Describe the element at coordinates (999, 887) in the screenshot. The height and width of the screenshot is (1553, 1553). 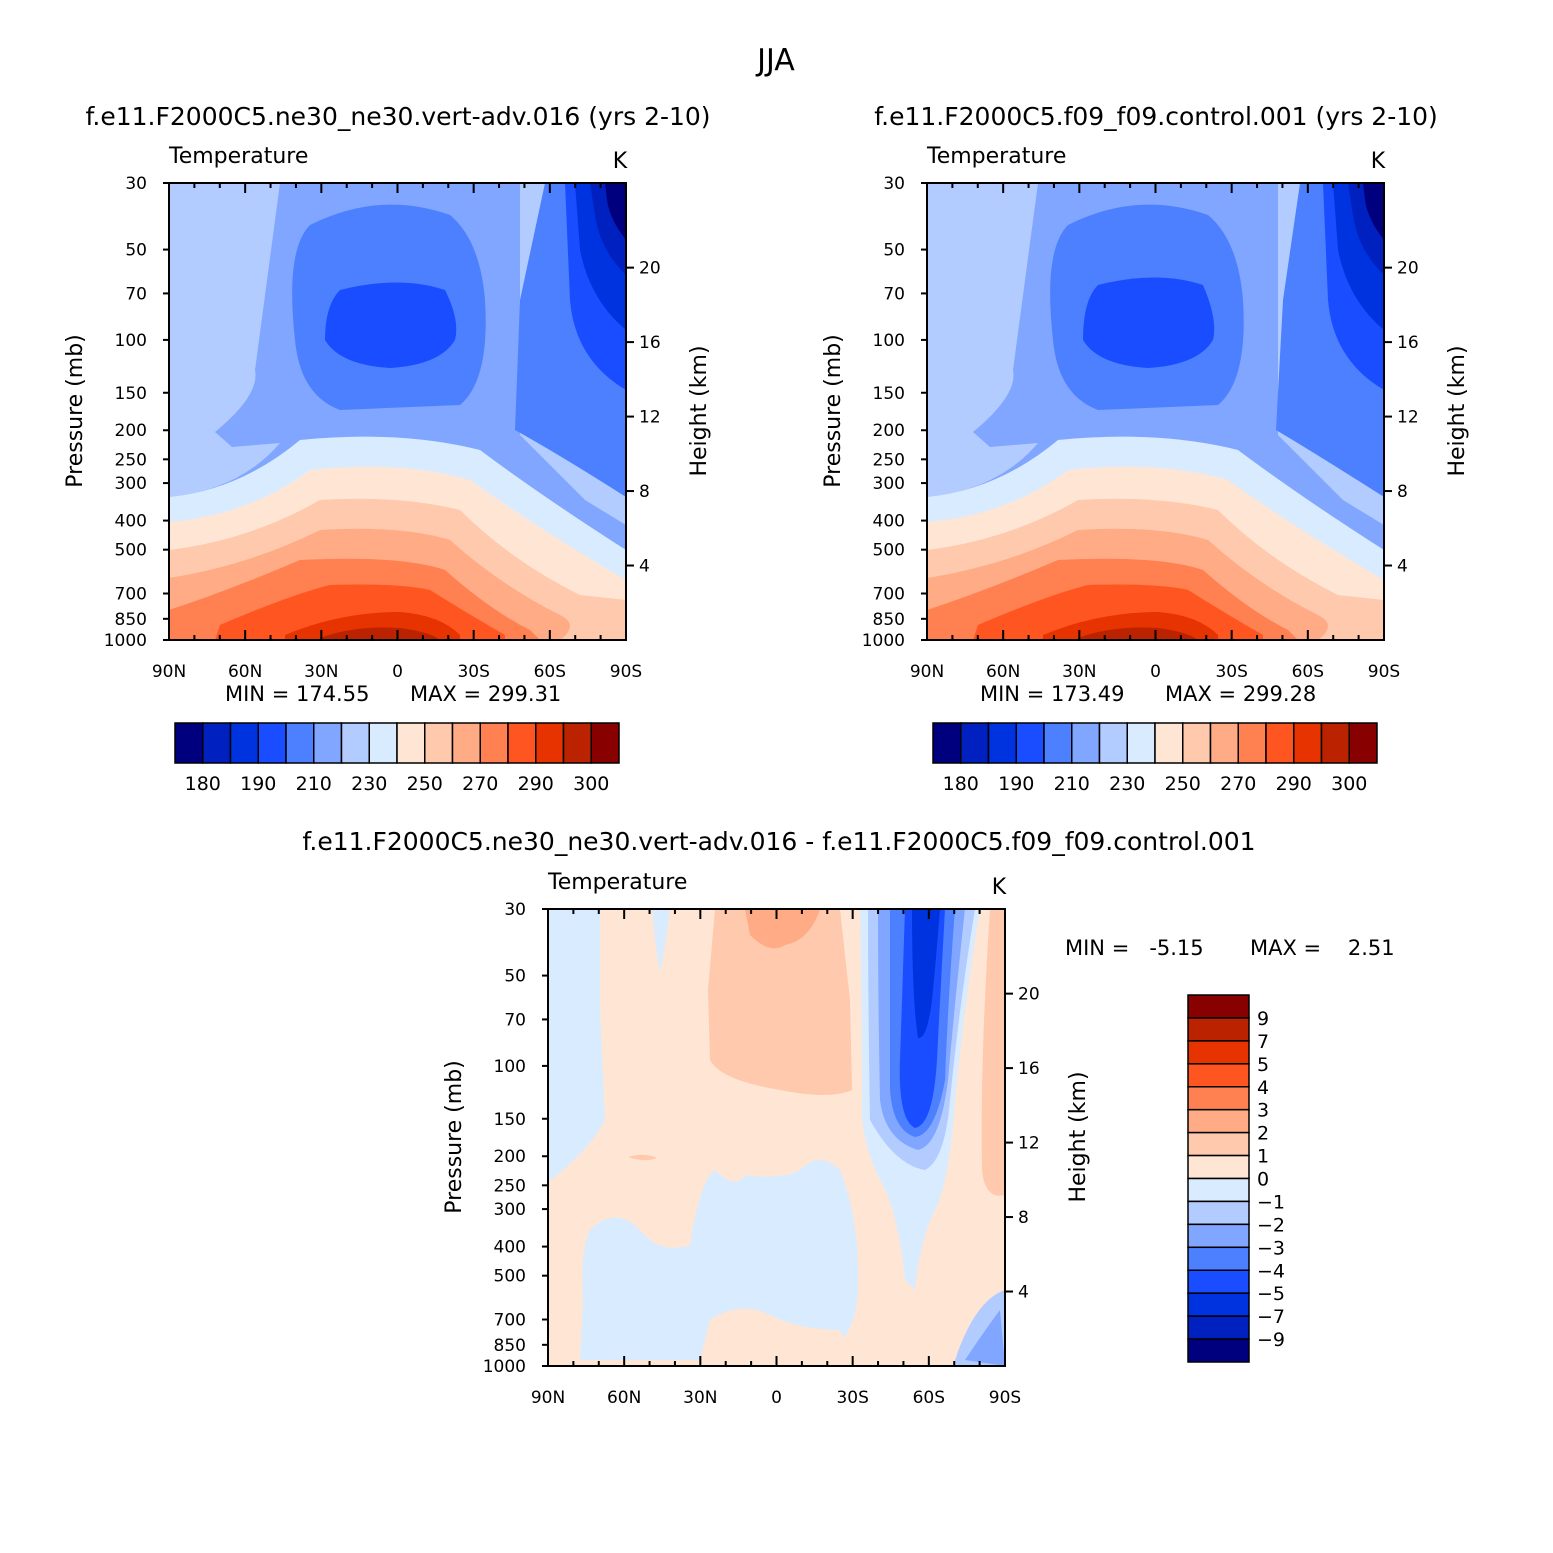
I see `panel-3-units: K` at that location.